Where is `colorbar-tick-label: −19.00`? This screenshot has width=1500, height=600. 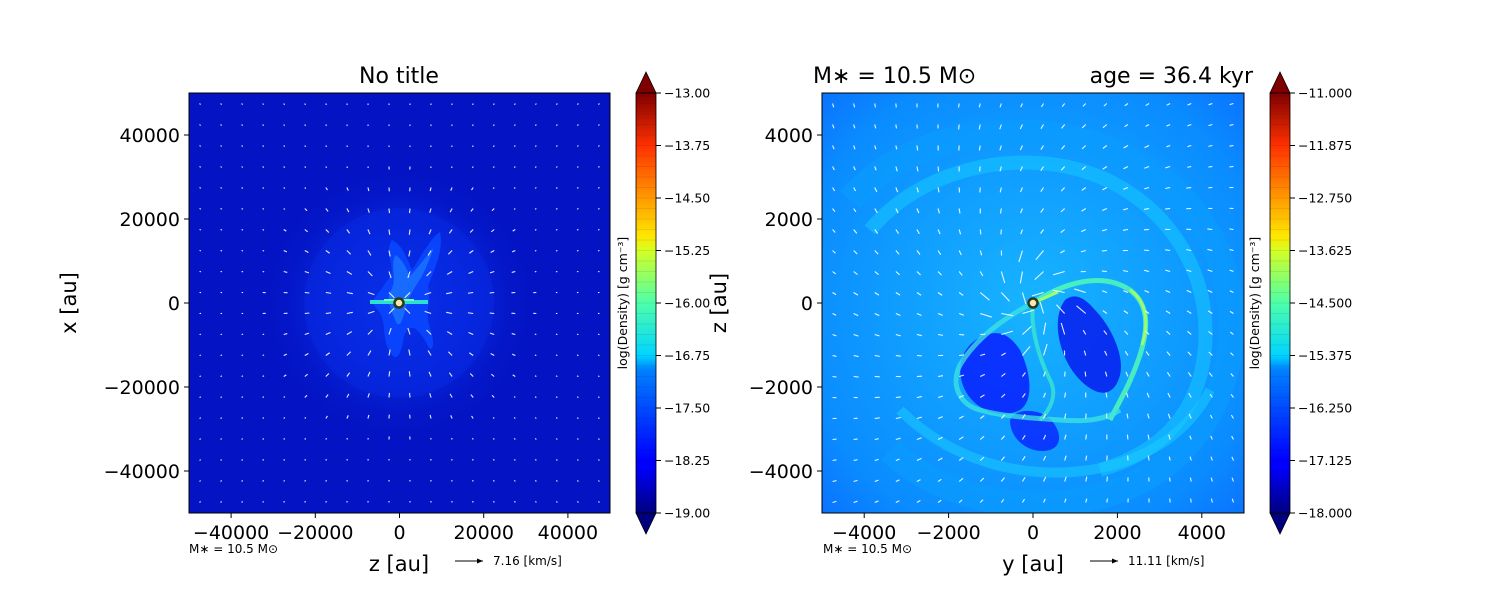 colorbar-tick-label: −19.00 is located at coordinates (687, 513).